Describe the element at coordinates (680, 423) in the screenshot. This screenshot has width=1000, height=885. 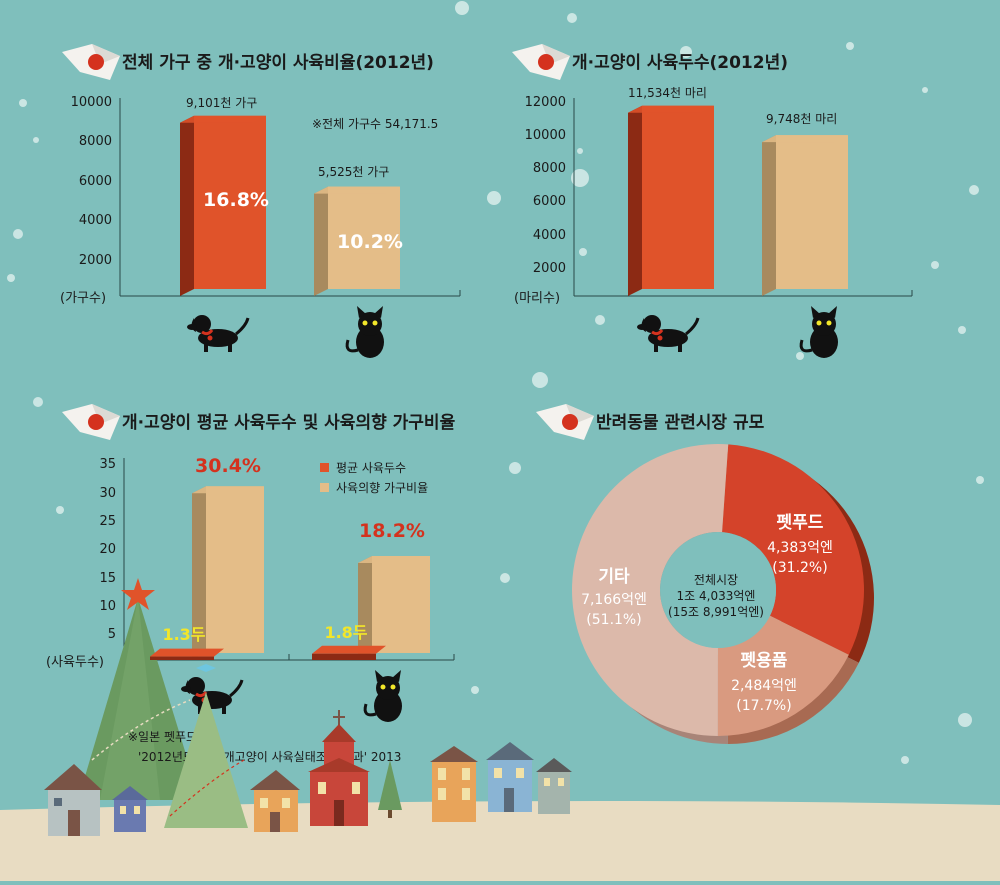
I see `chart4-title: 반려동물 관련시장 규모` at that location.